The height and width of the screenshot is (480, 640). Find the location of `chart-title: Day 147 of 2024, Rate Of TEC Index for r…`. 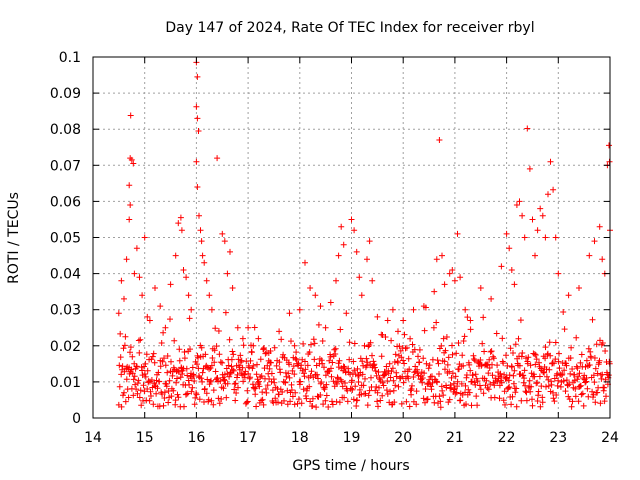

chart-title: Day 147 of 2024, Rate Of TEC Index for r… is located at coordinates (349, 28).